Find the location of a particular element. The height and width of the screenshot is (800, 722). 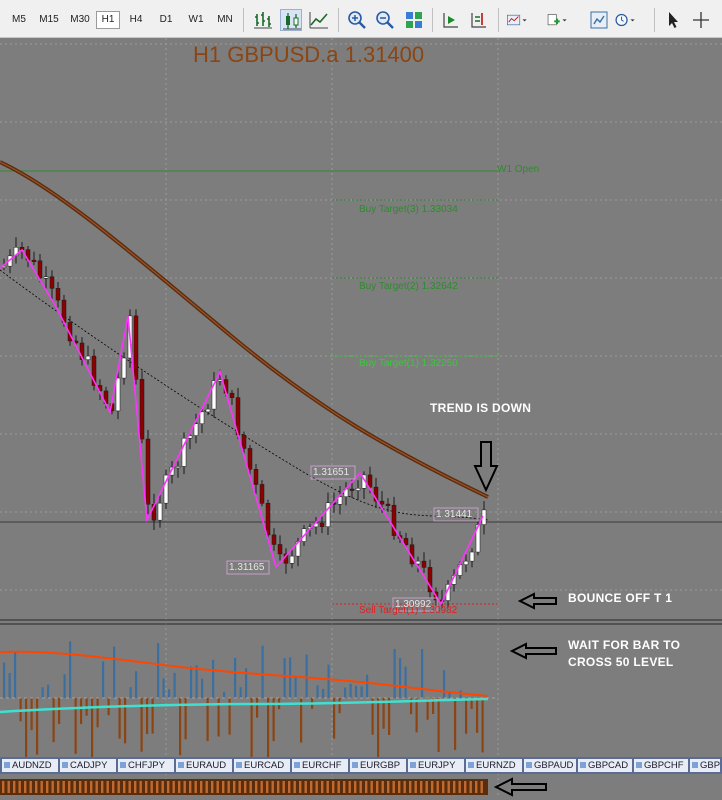

timeframe-mn: MN is located at coordinates (225, 19).